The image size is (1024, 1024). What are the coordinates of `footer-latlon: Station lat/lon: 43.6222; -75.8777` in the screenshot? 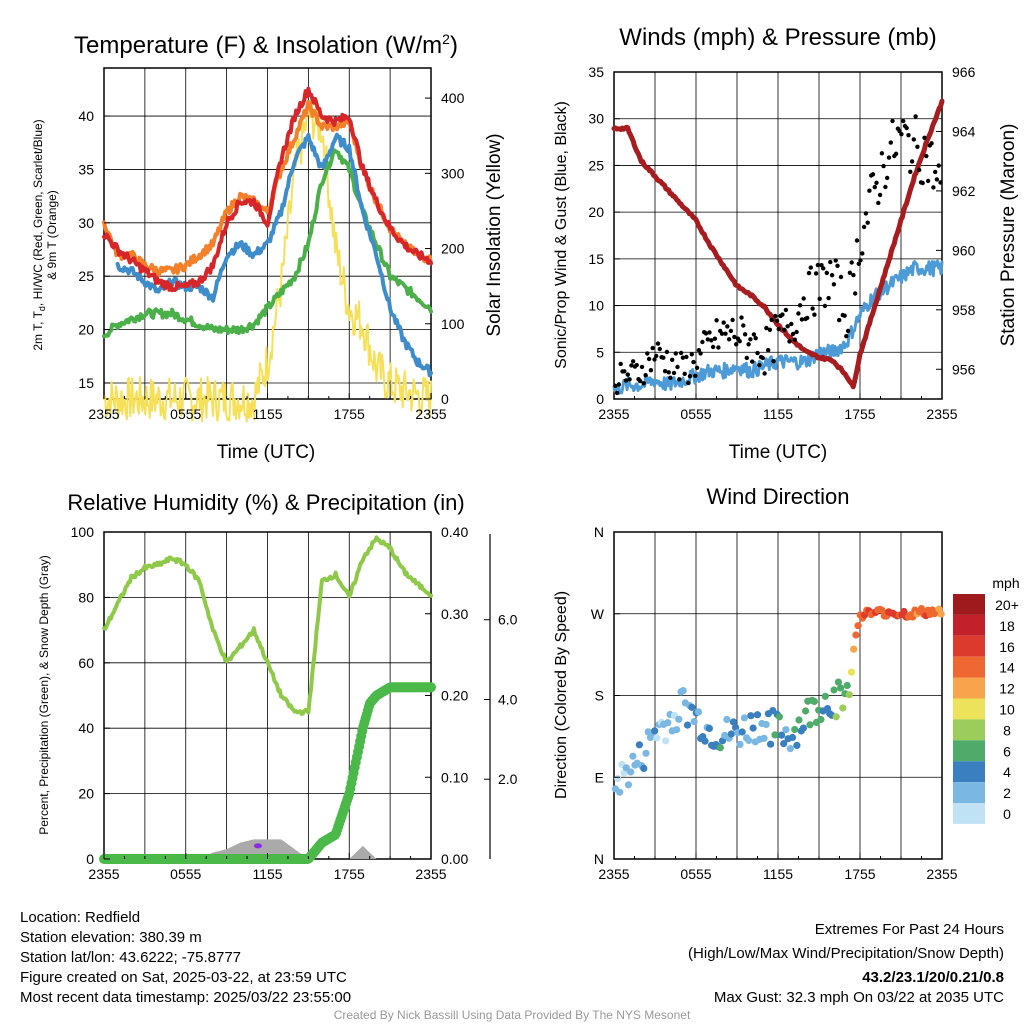 It's located at (130, 957).